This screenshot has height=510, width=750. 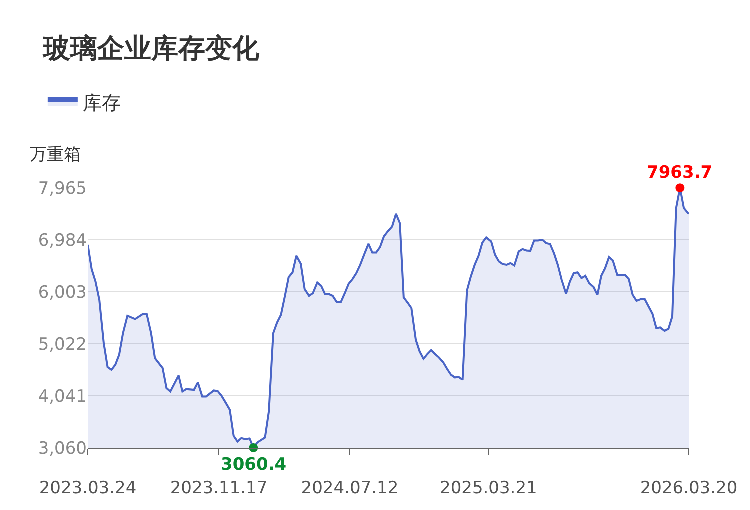 I want to click on legend-label: 库存, so click(x=101, y=103).